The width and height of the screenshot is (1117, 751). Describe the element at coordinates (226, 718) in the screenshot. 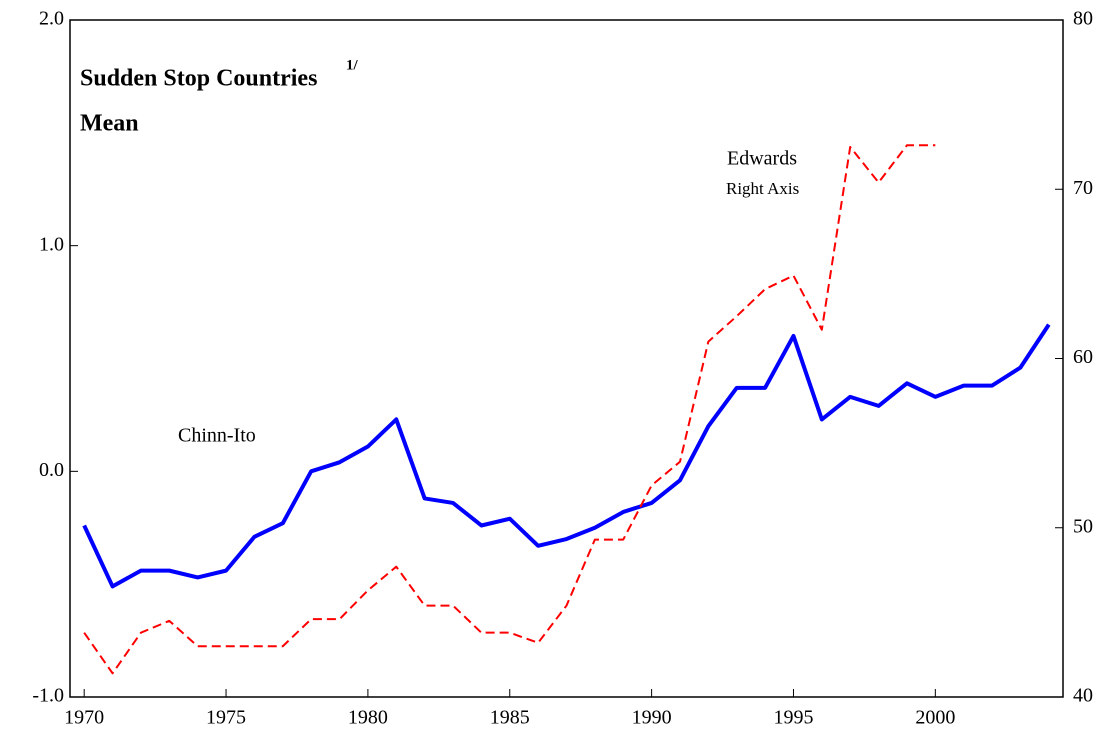

I see `x-tick-label: 1975` at that location.